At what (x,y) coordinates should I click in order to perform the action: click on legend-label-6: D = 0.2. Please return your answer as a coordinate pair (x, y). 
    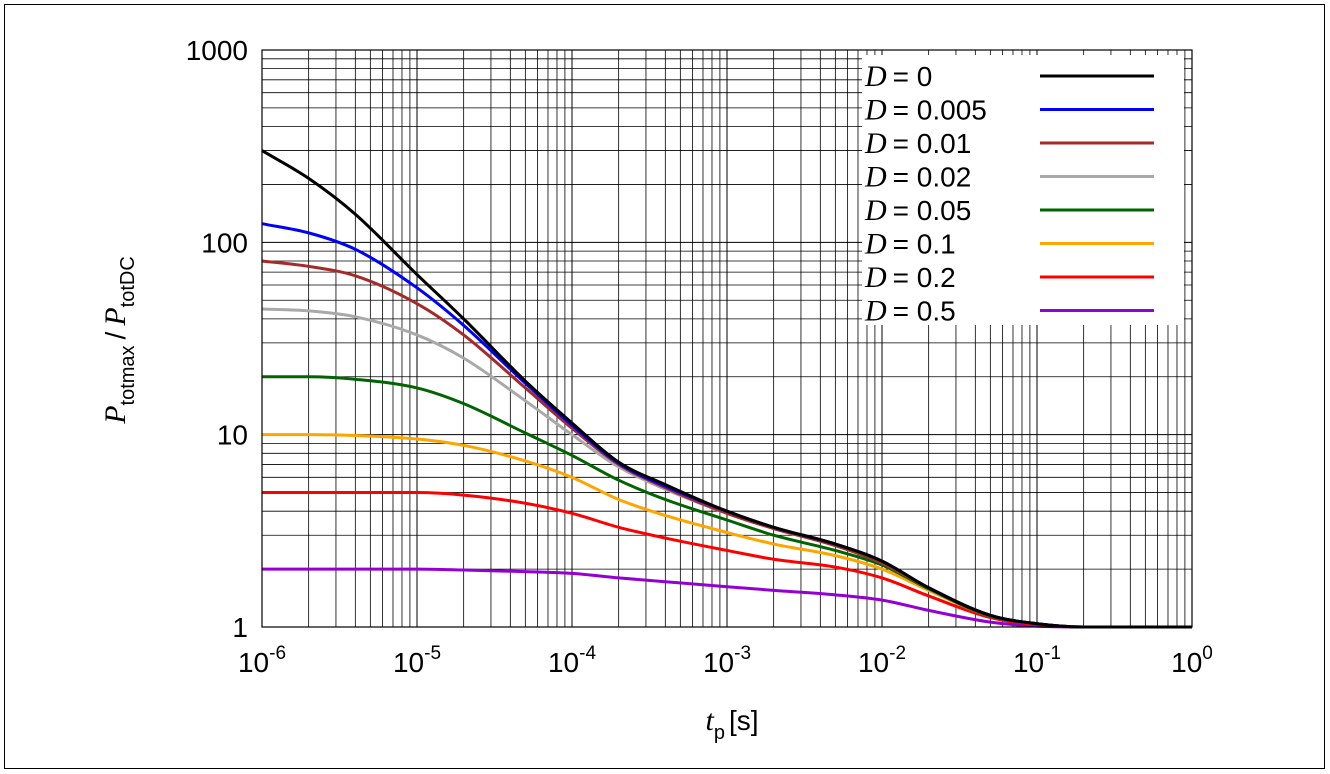
    Looking at the image, I should click on (910, 277).